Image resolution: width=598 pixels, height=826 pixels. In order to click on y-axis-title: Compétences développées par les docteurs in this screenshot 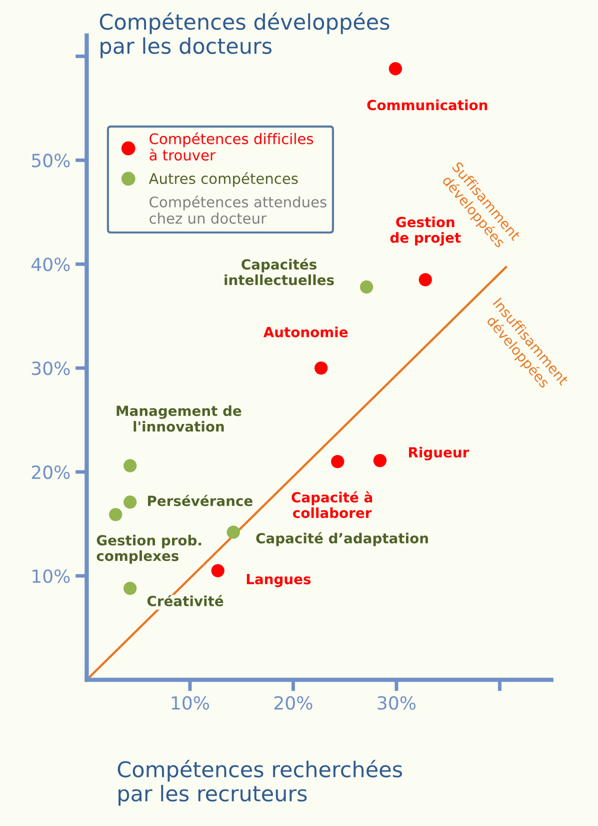, I will do `click(245, 35)`.